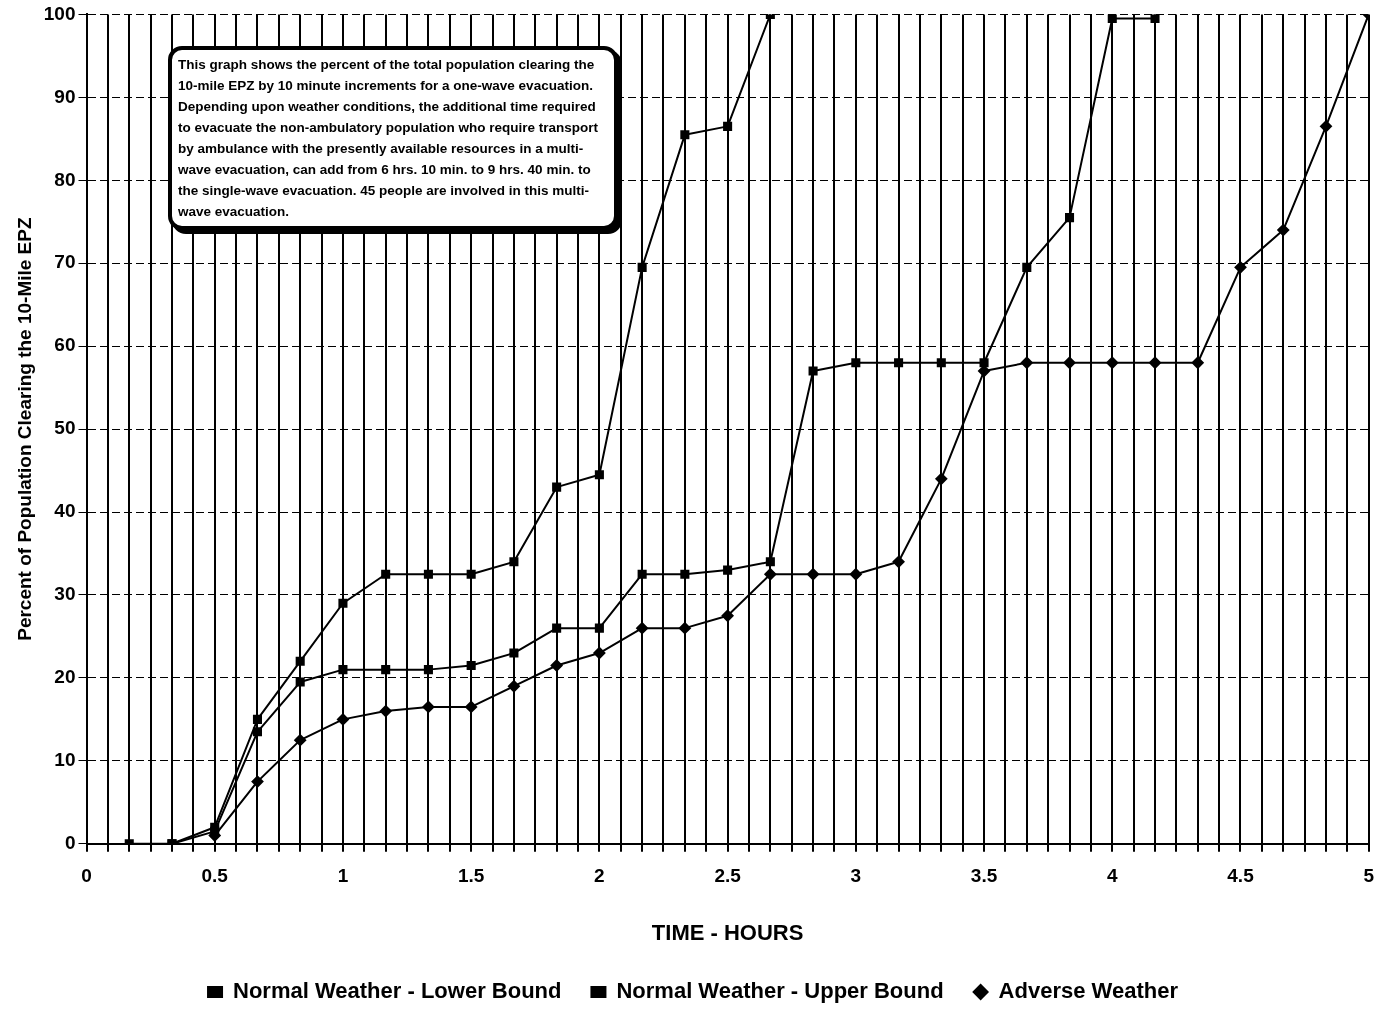  Describe the element at coordinates (65, 345) in the screenshot. I see `y-tick-label: 60` at that location.